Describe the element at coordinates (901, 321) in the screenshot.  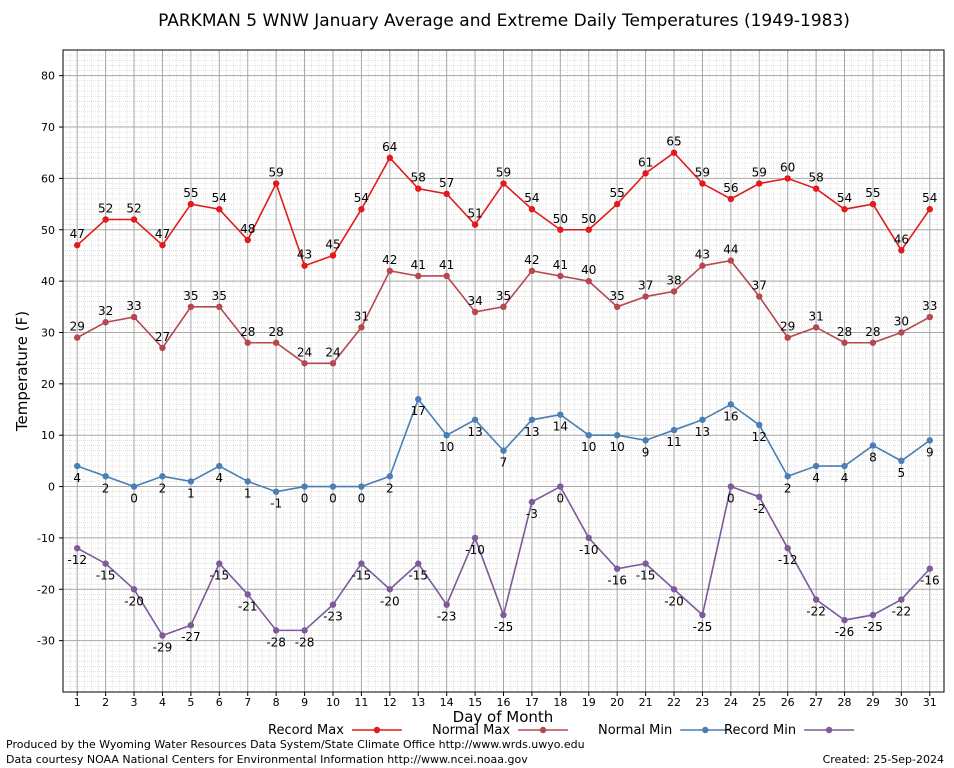
I see `data-label: 30` at that location.